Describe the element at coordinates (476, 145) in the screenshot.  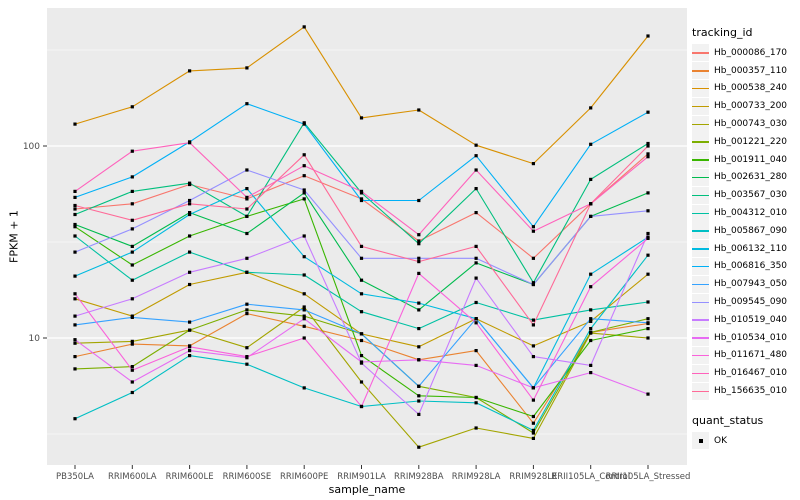
I see `data-point-Hb_000538_240-RRIM928LA` at that location.